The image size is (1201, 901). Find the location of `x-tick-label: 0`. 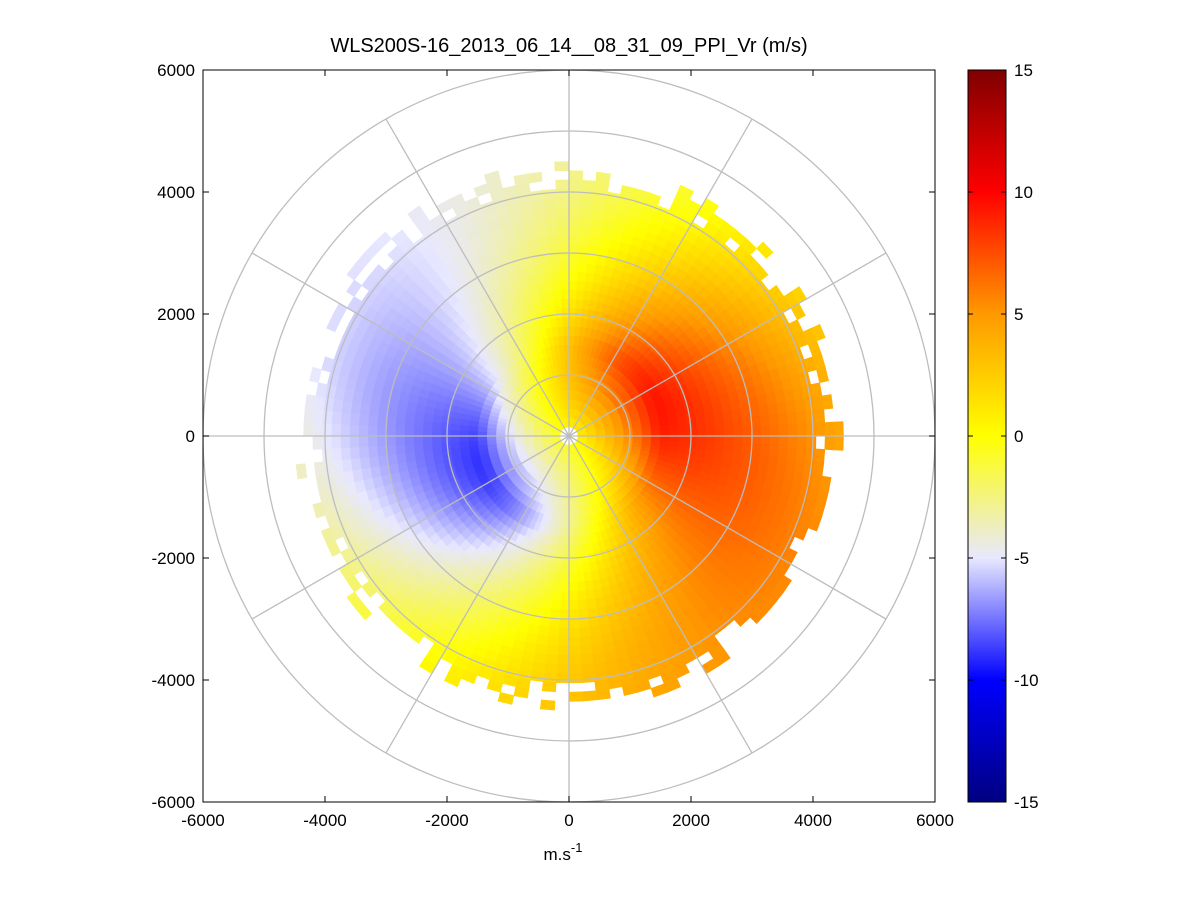

x-tick-label: 0 is located at coordinates (568, 820).